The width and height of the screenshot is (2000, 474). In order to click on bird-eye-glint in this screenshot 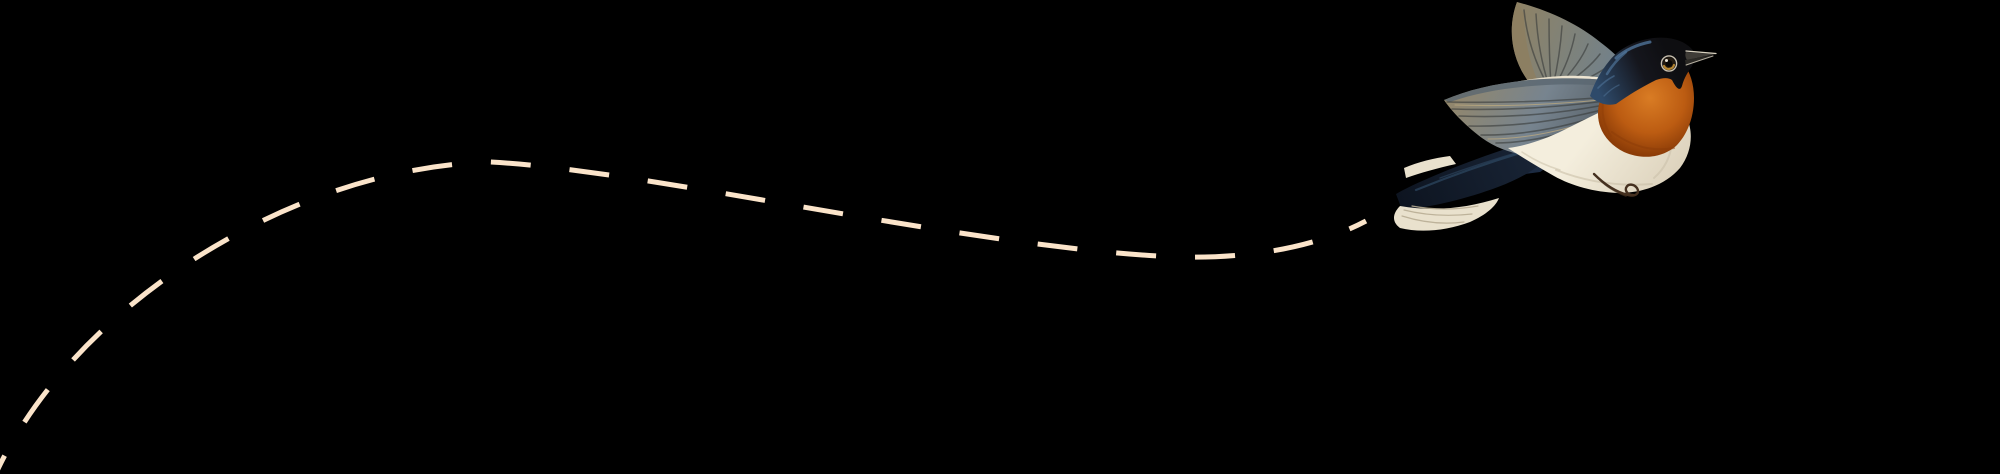, I will do `click(1666, 60)`.